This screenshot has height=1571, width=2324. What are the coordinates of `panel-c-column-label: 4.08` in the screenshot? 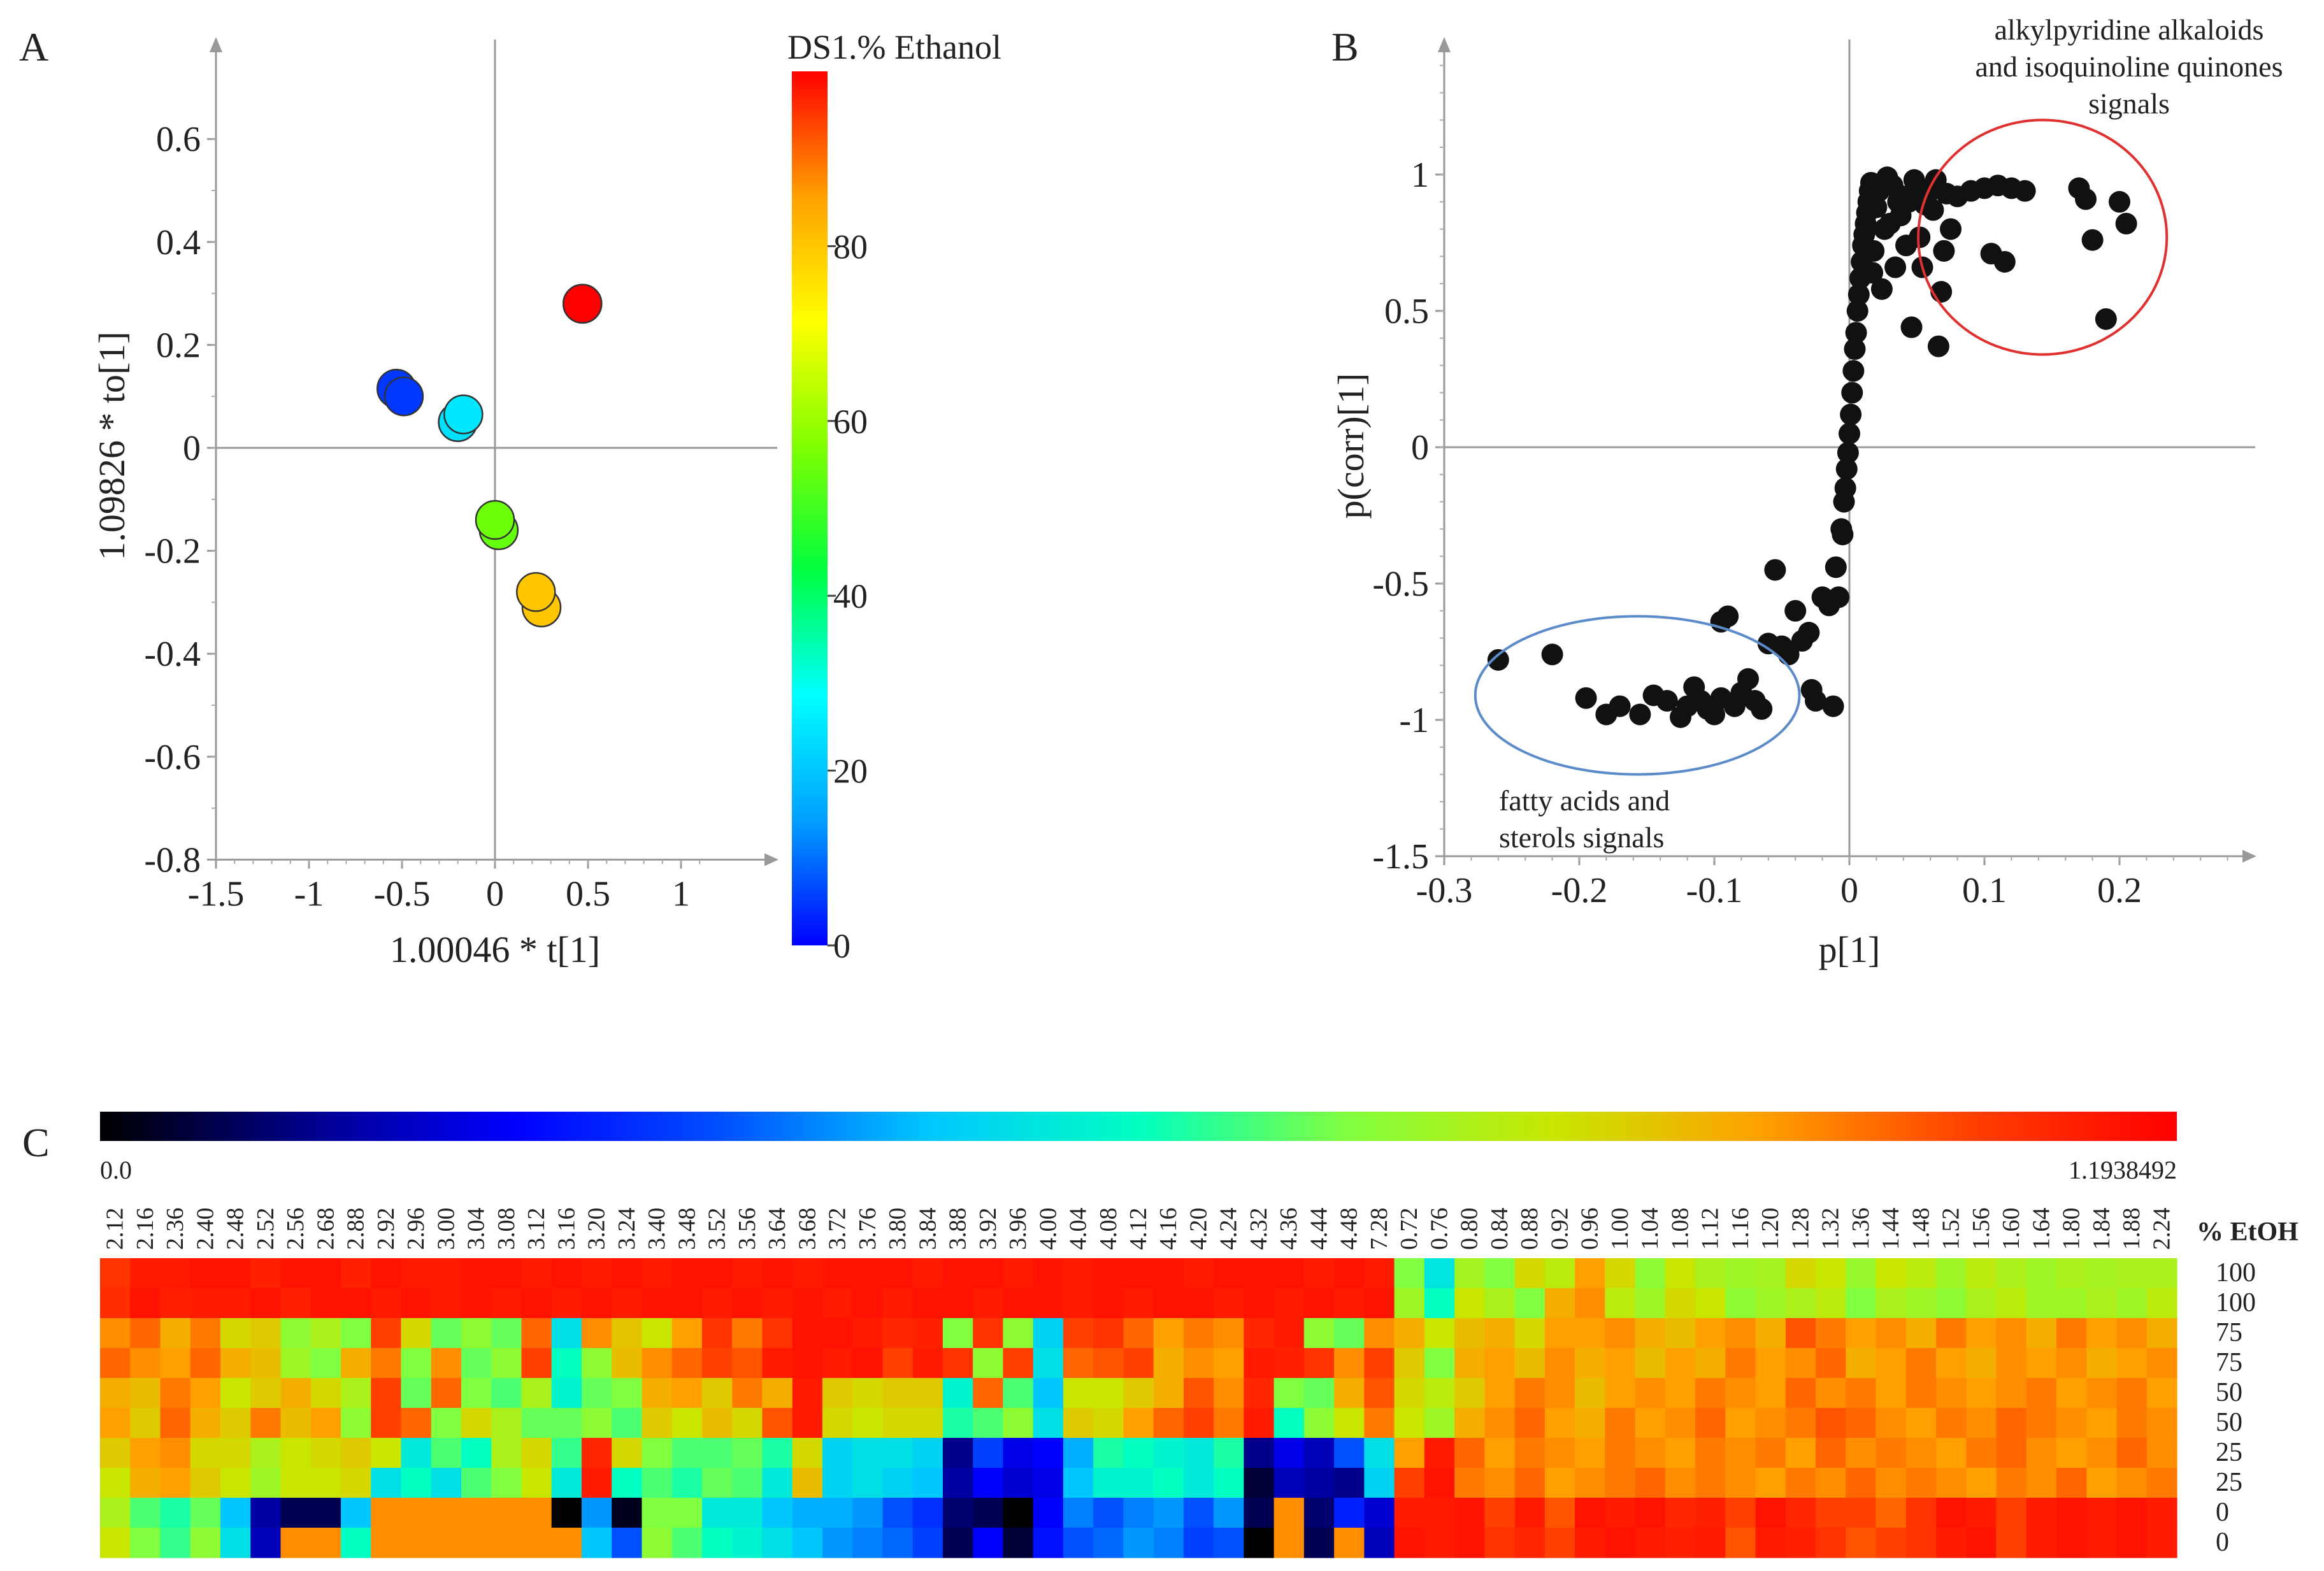 It's located at (1108, 1229).